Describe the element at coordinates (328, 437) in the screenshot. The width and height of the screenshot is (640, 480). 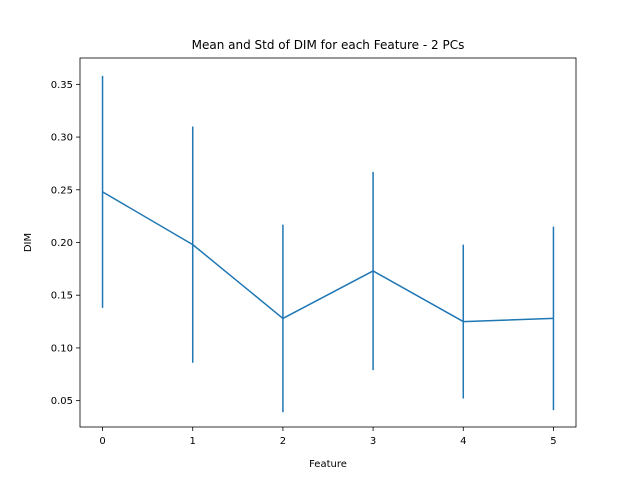
I see `x-axis: 0 1 2 3 4 5` at that location.